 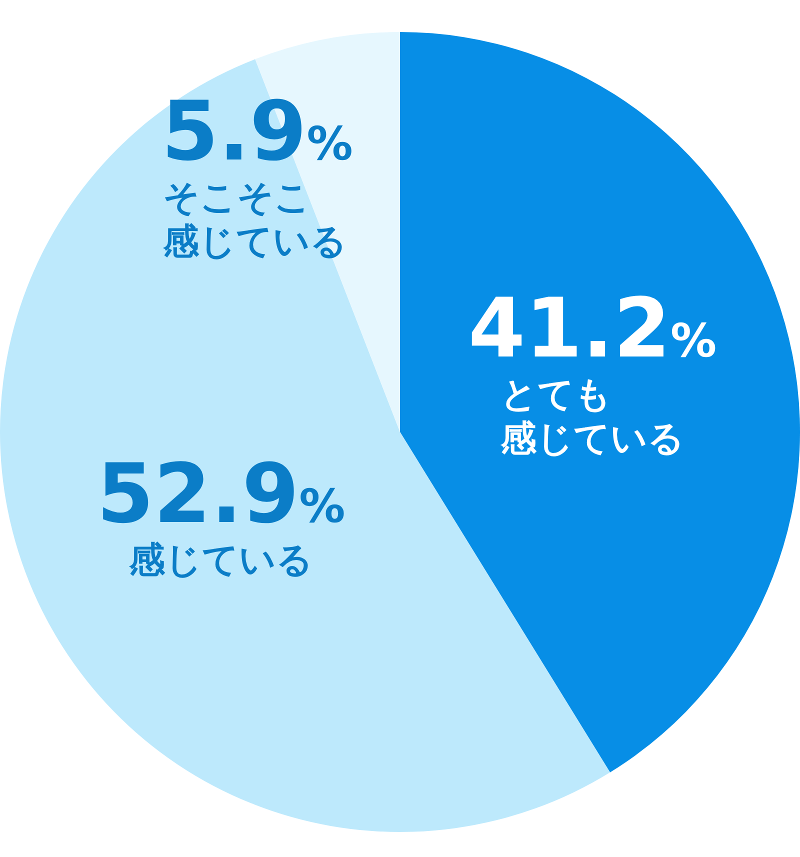 I want to click on category-label: そこそこ, so click(x=236, y=197).